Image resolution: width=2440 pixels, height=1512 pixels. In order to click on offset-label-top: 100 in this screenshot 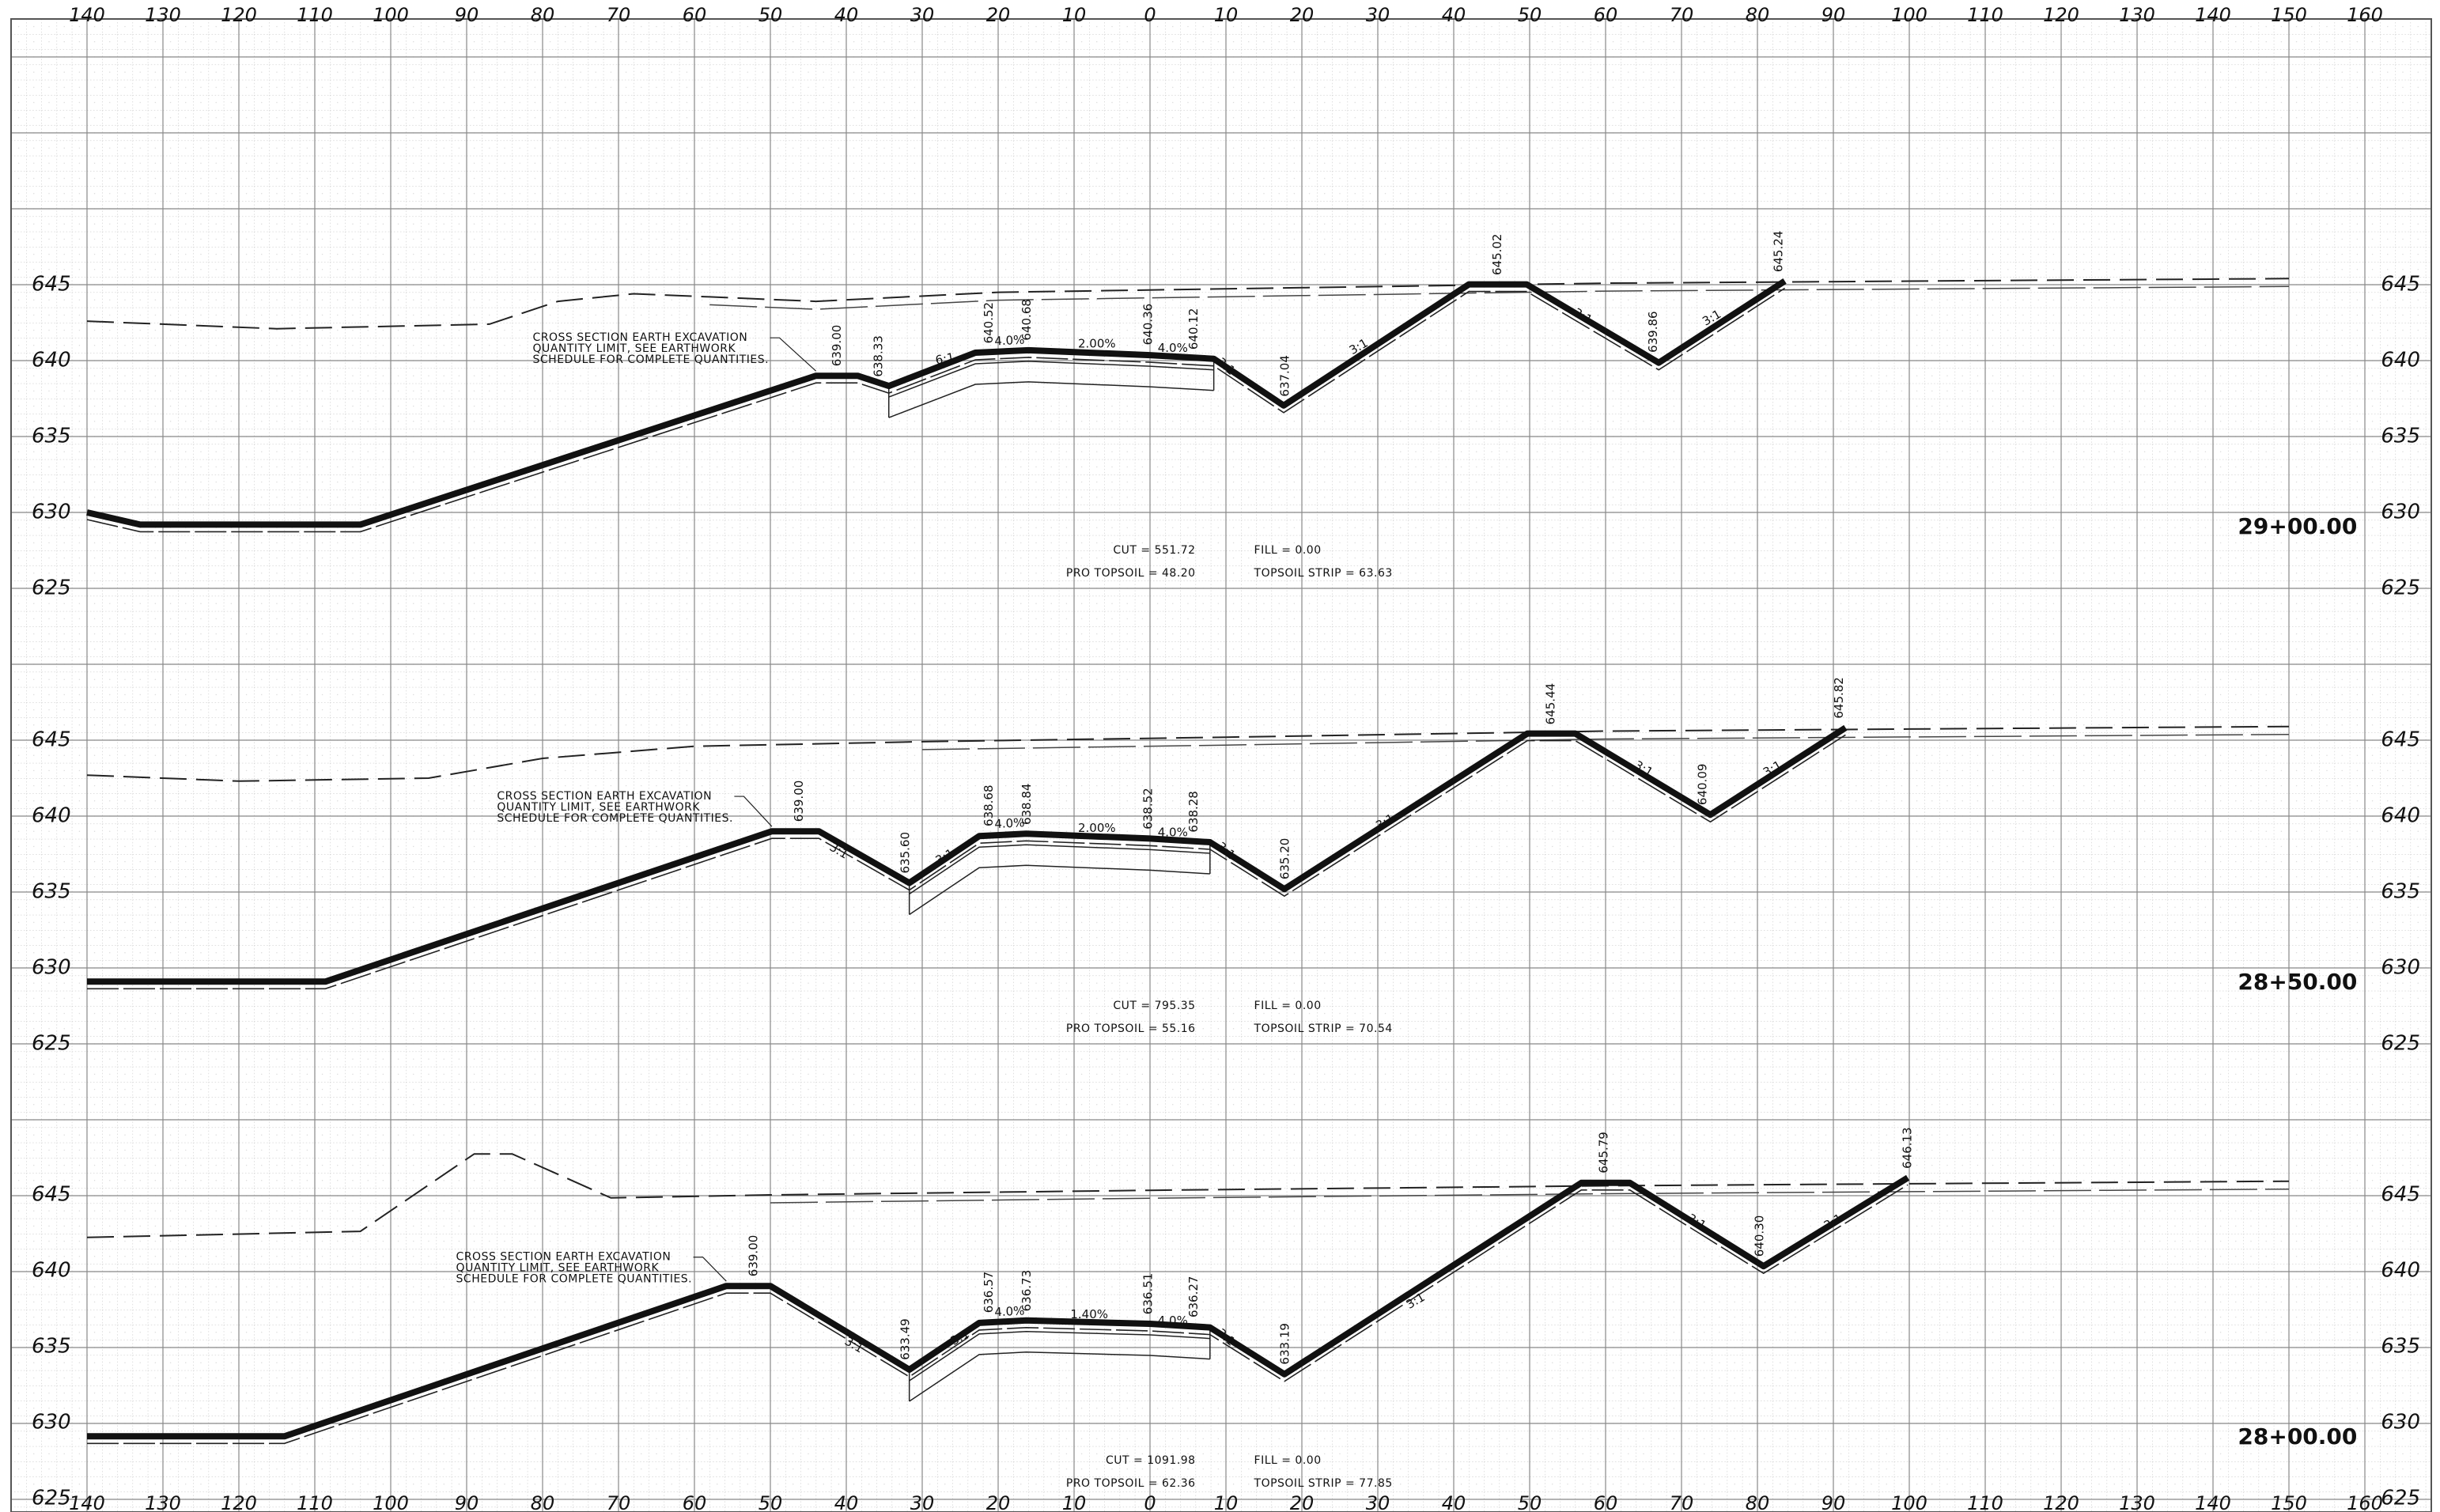, I will do `click(391, 15)`.